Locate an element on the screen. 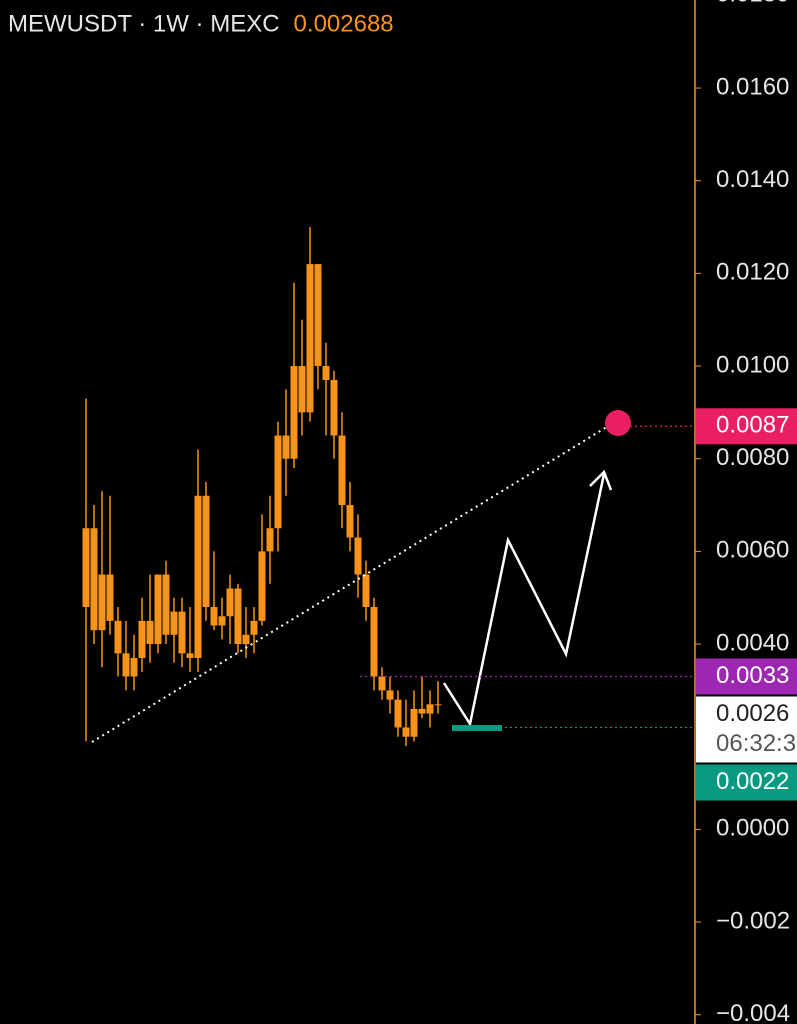 The height and width of the screenshot is (1024, 797). y-tick-label: −0.004 is located at coordinates (753, 1012).